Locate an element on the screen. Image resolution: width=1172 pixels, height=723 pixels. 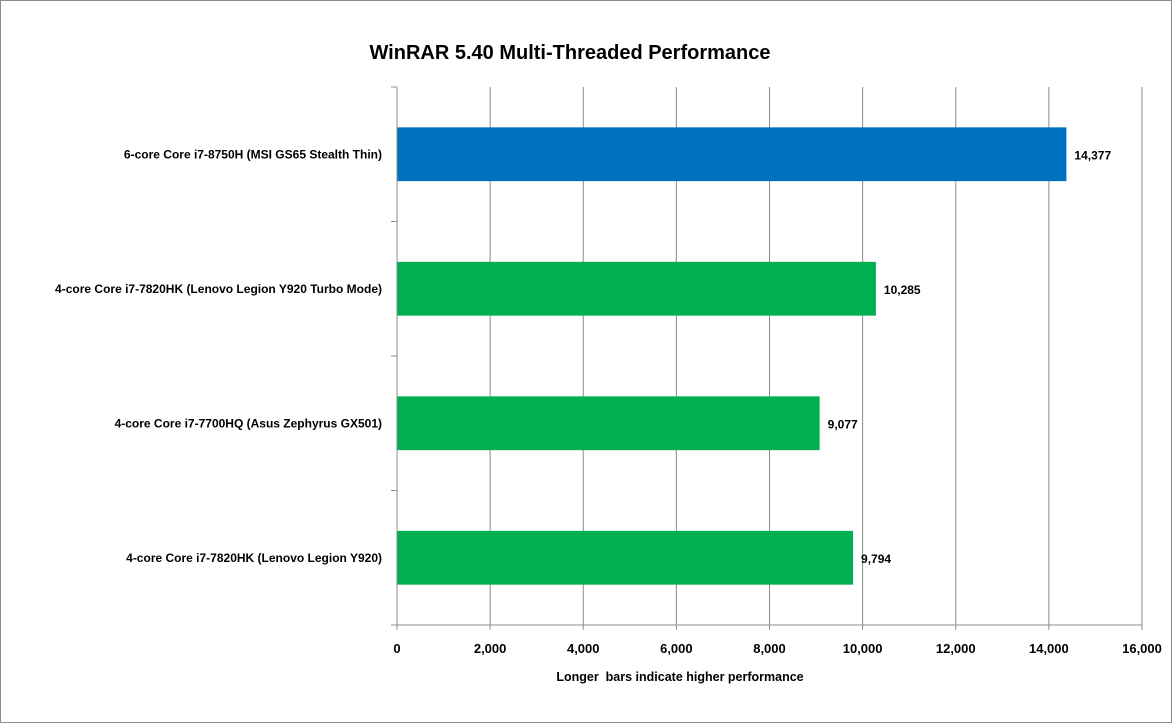
chart-title: WinRAR 5.40 Multi-Threaded Performance is located at coordinates (569, 53).